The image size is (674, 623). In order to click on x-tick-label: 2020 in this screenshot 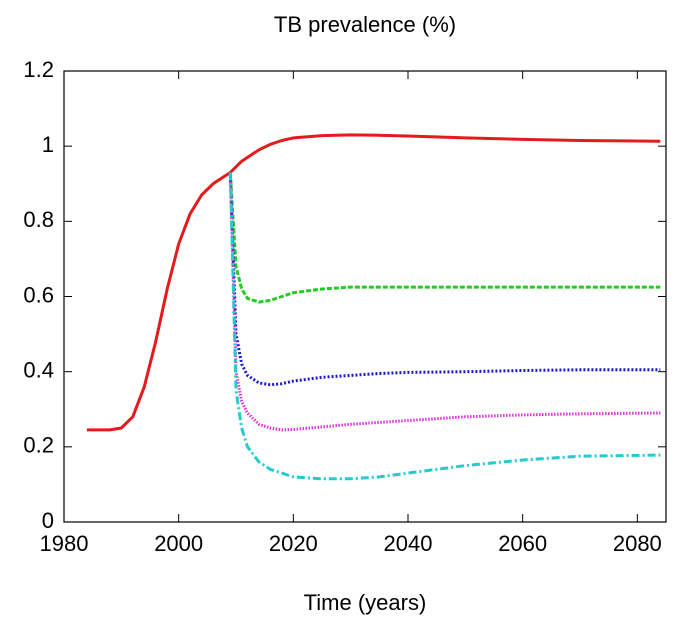, I will do `click(293, 543)`.